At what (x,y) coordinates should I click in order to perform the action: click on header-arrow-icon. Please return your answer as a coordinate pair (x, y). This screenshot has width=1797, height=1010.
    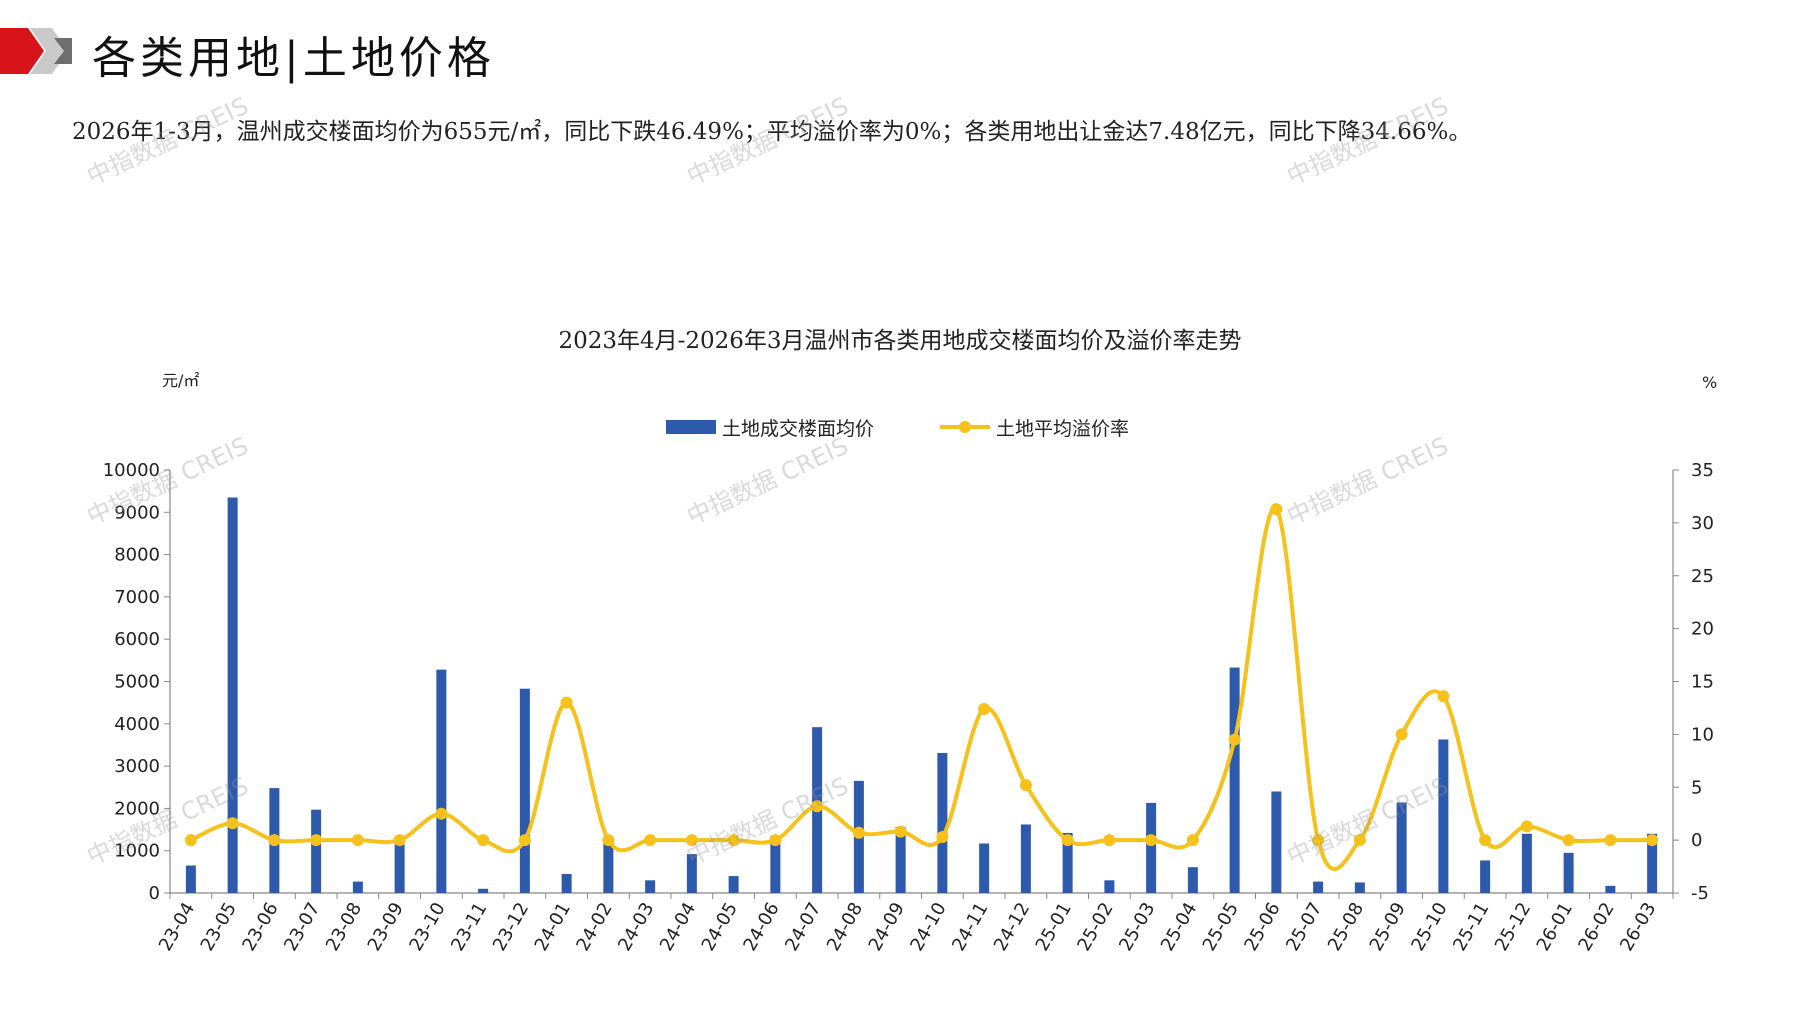
    Looking at the image, I should click on (36, 51).